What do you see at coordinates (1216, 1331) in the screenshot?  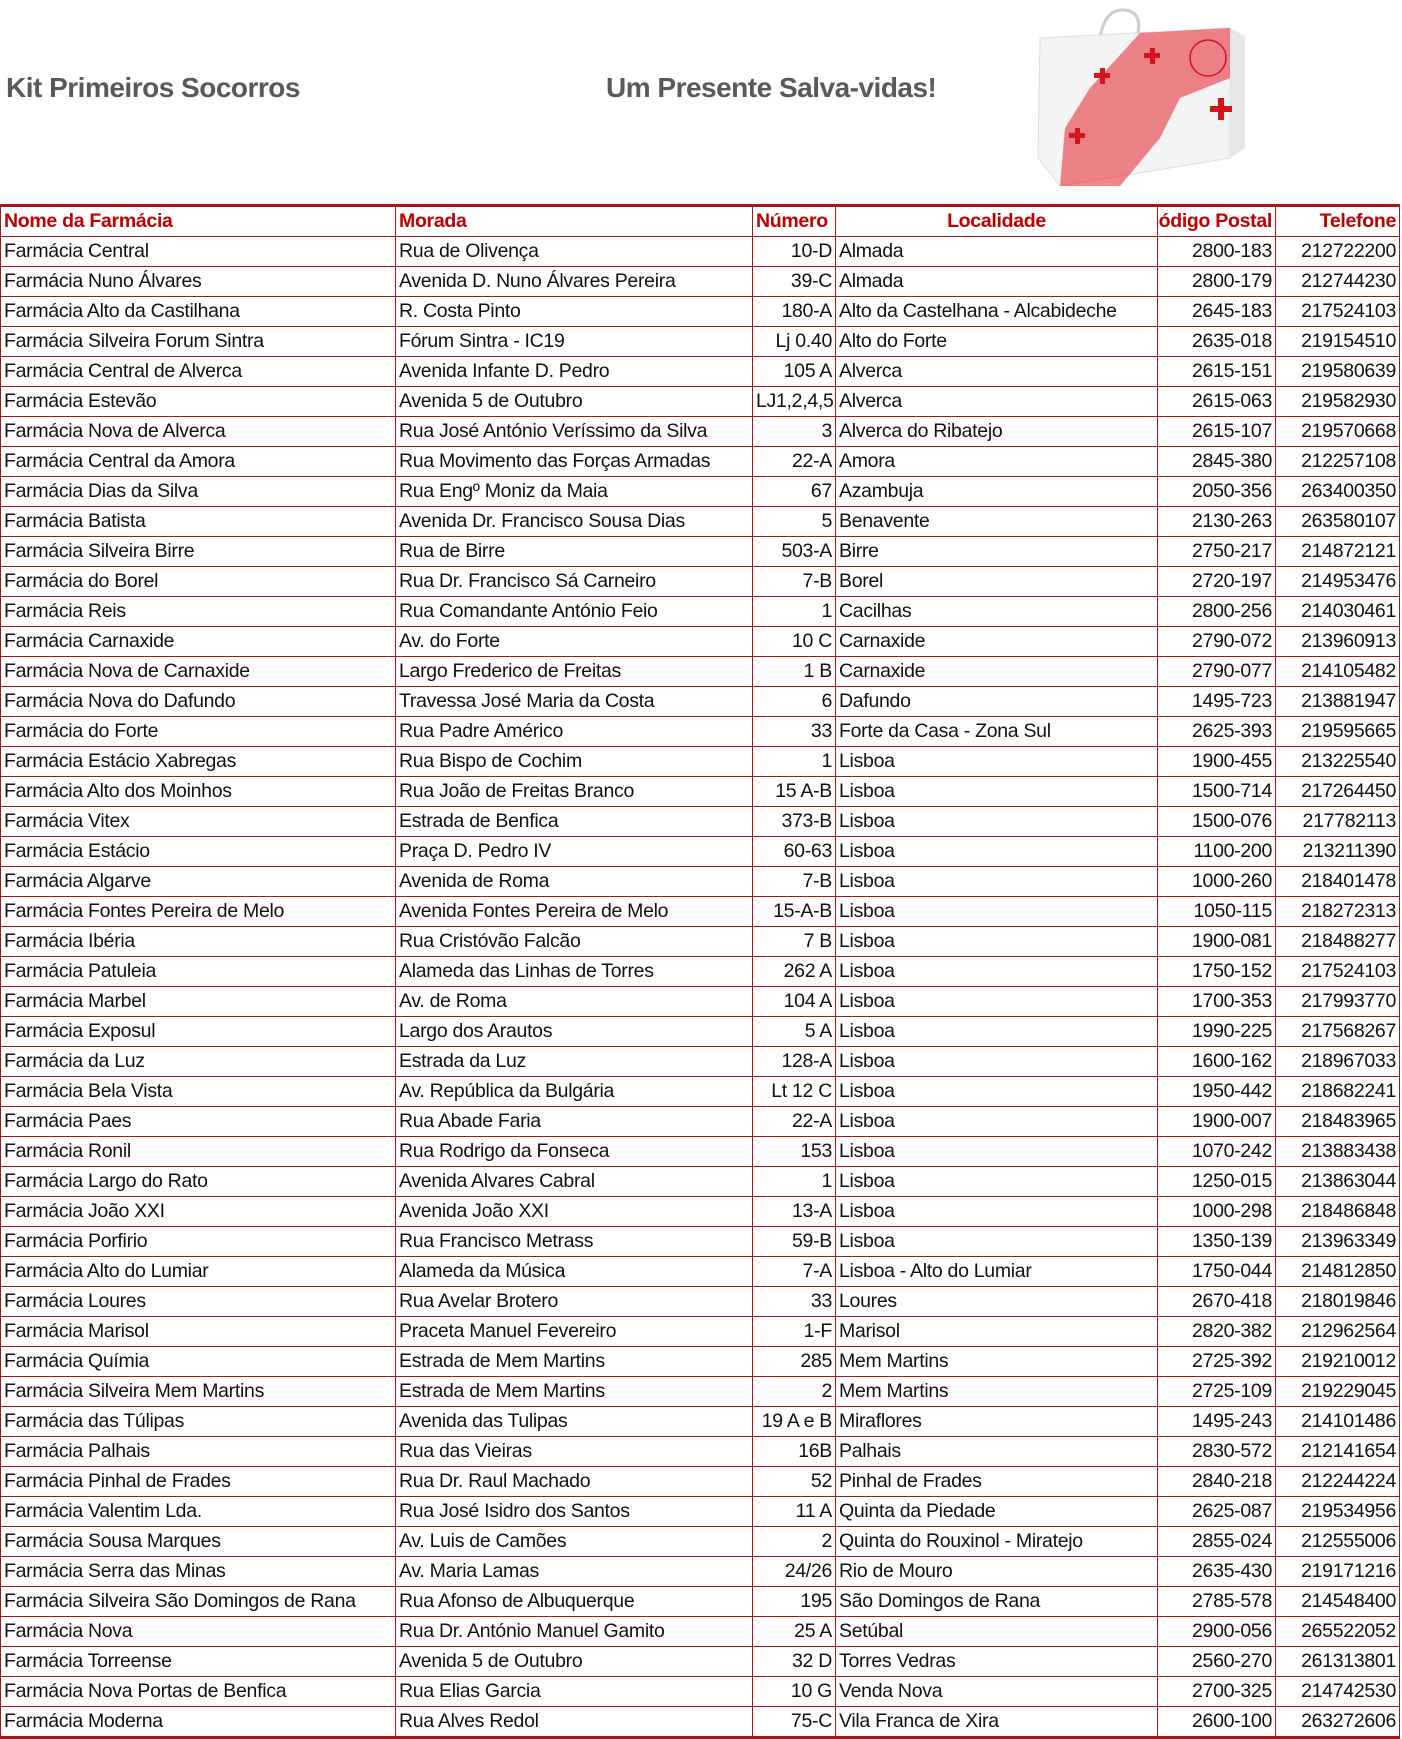 I see `postal-code-cell: 2820-382` at bounding box center [1216, 1331].